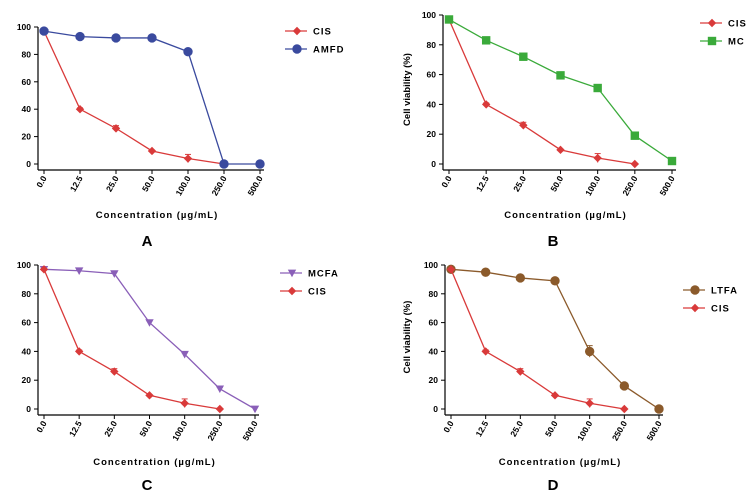 This screenshot has height=499, width=750. Describe the element at coordinates (218, 186) in the screenshot. I see `x-tick-label: 250.0` at that location.